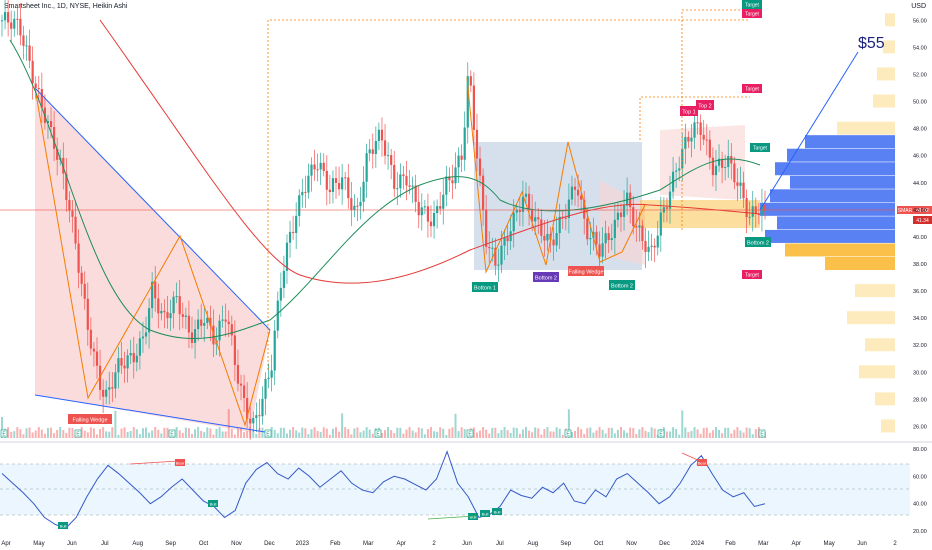 The width and height of the screenshot is (932, 550). I want to click on price-tick-label: 40.00, so click(920, 238).